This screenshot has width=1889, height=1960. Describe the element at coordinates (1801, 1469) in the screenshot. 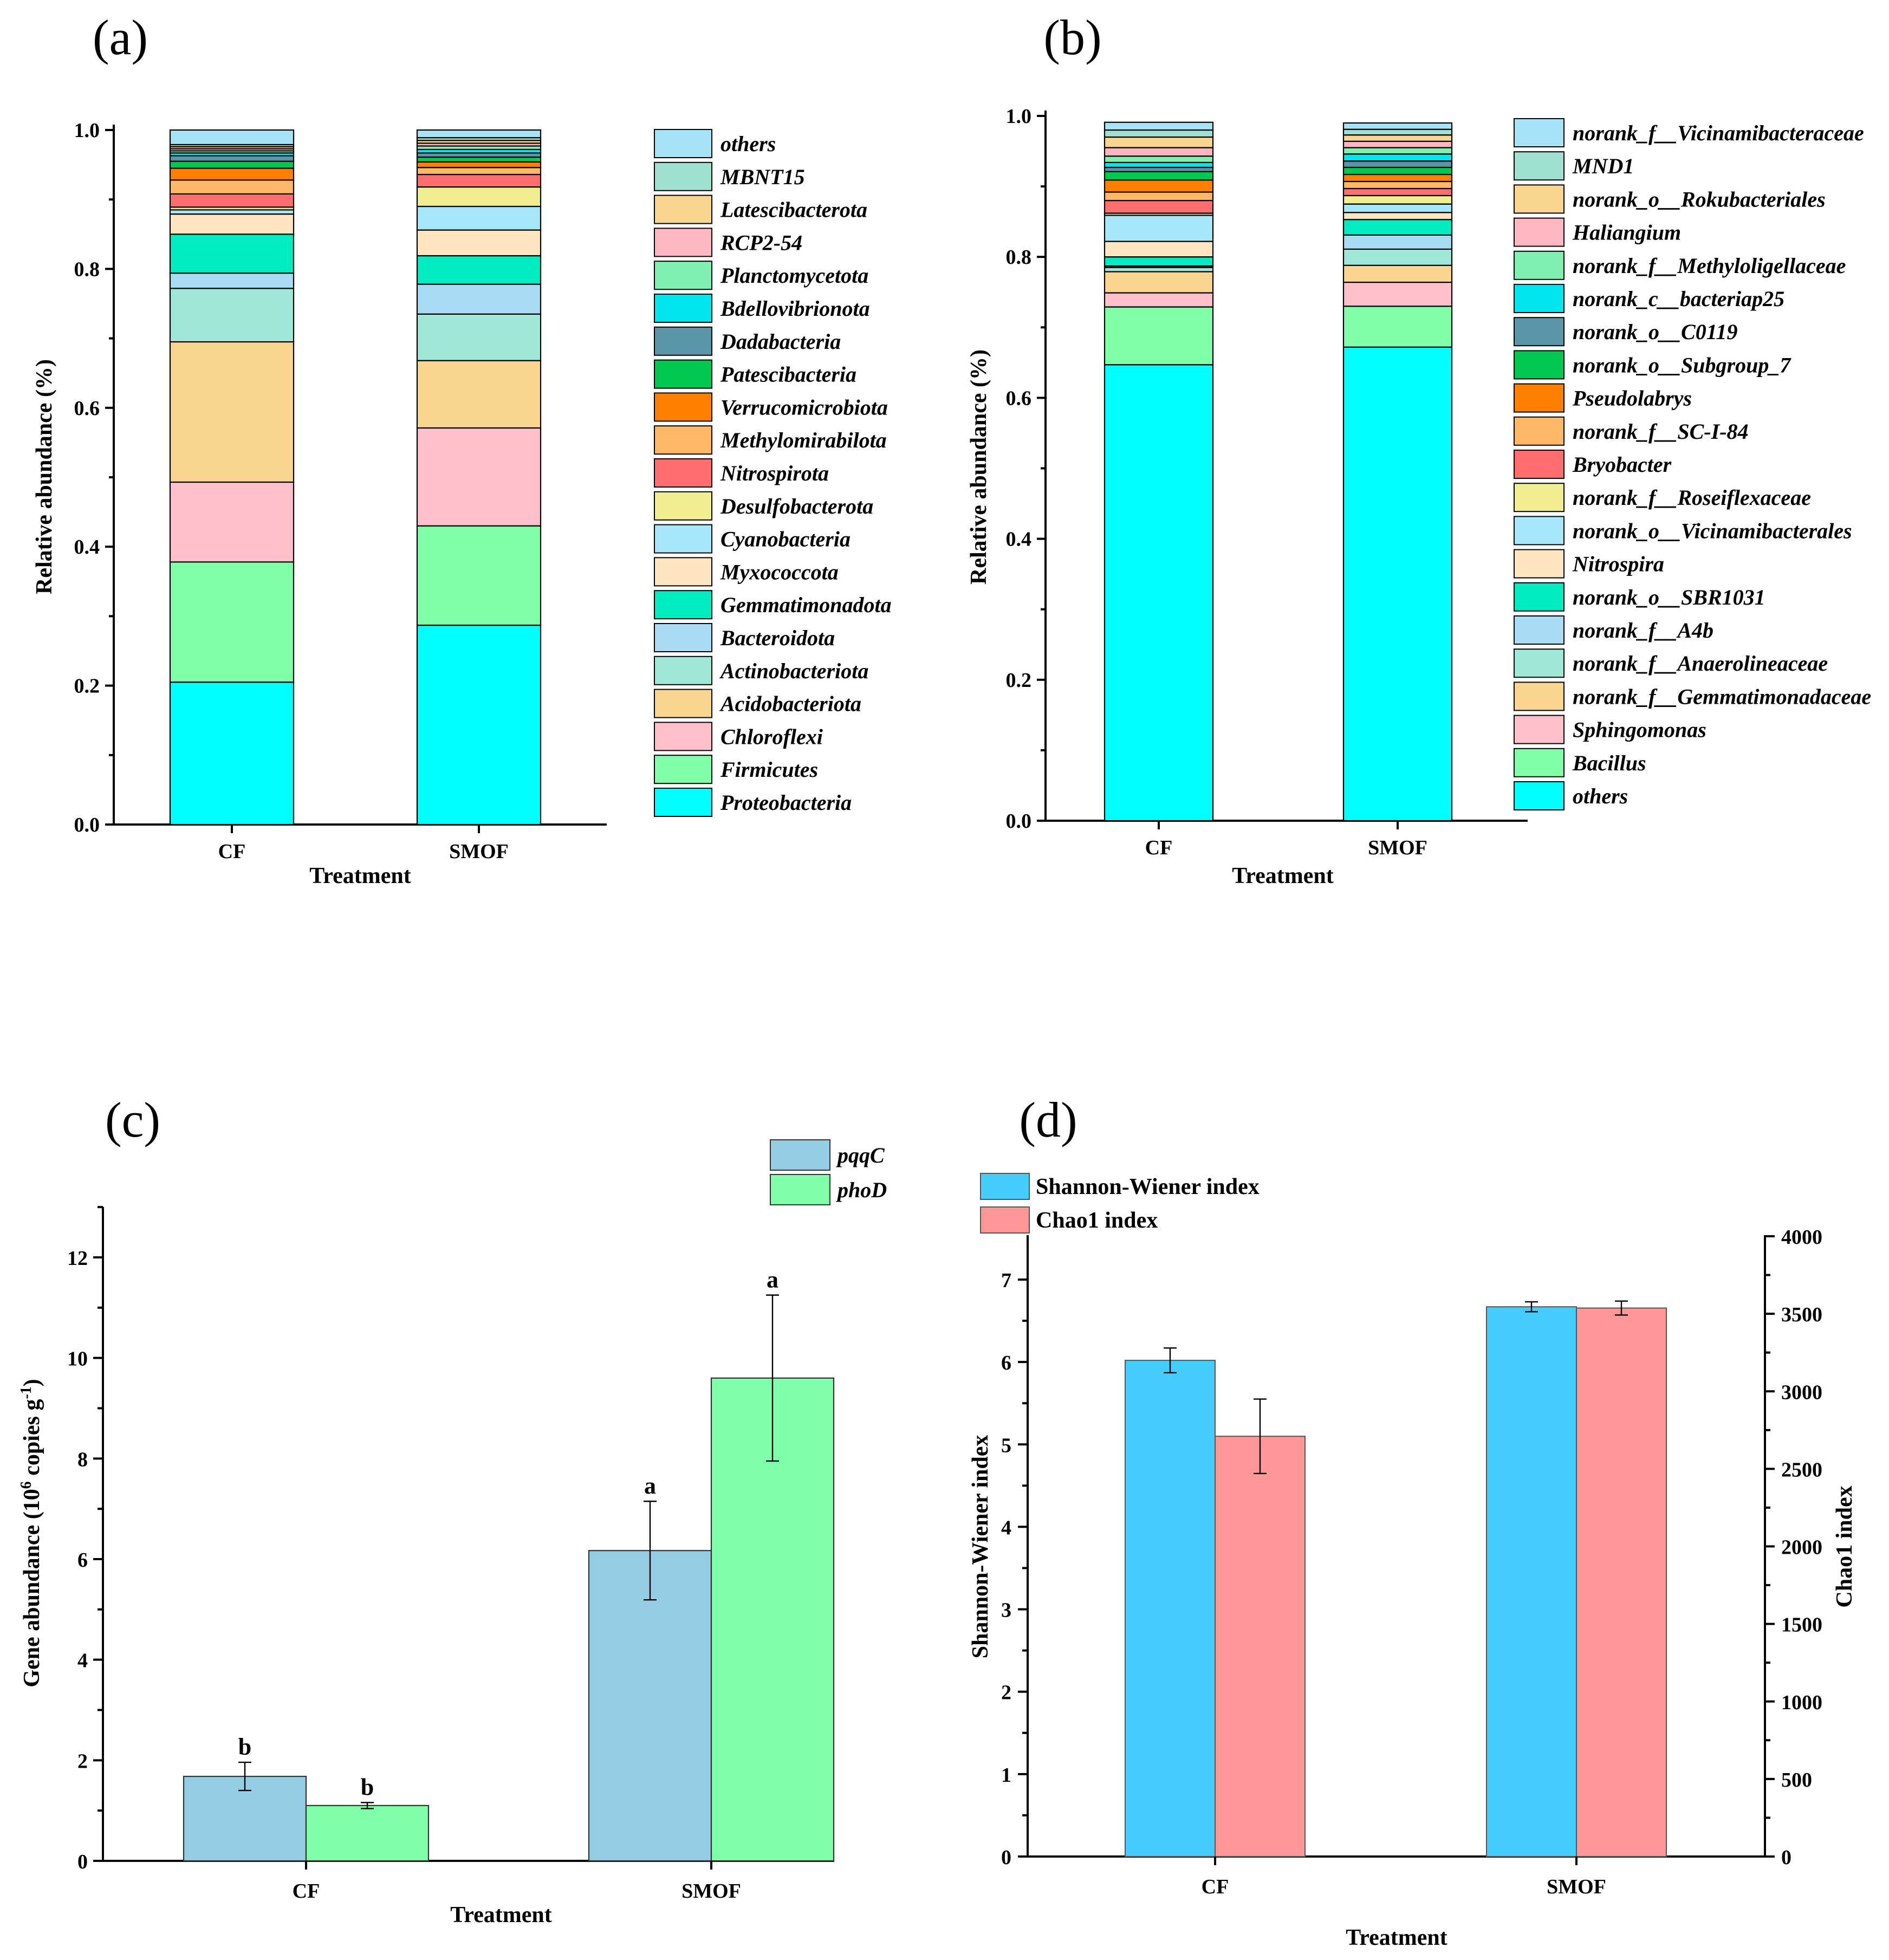

I see `y-right-tick-label: 2500` at that location.